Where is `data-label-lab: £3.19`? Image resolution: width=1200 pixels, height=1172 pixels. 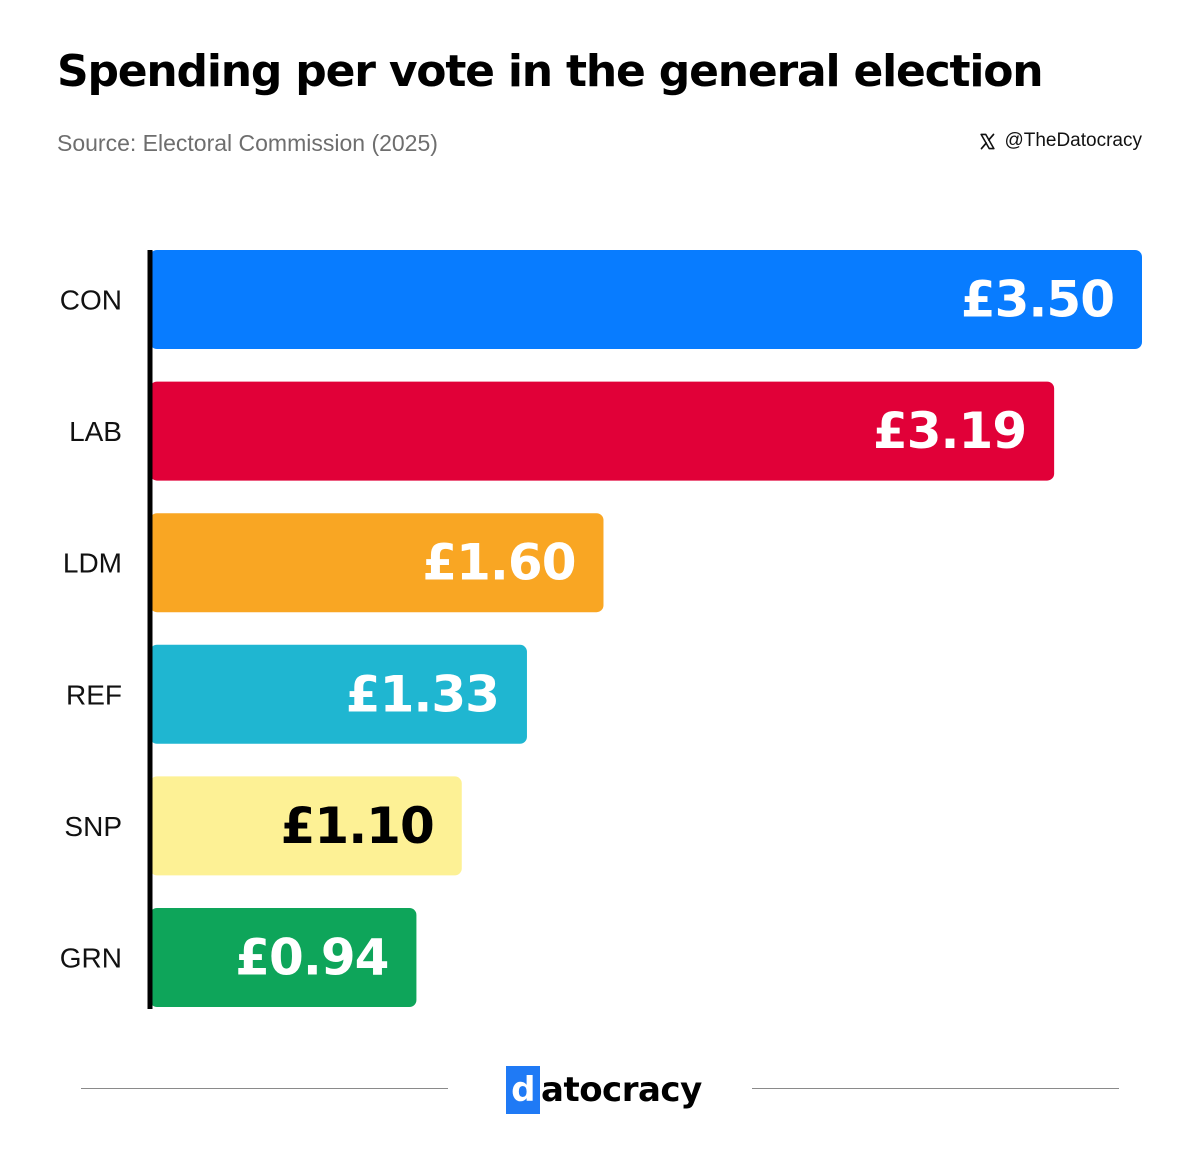 data-label-lab: £3.19 is located at coordinates (949, 431).